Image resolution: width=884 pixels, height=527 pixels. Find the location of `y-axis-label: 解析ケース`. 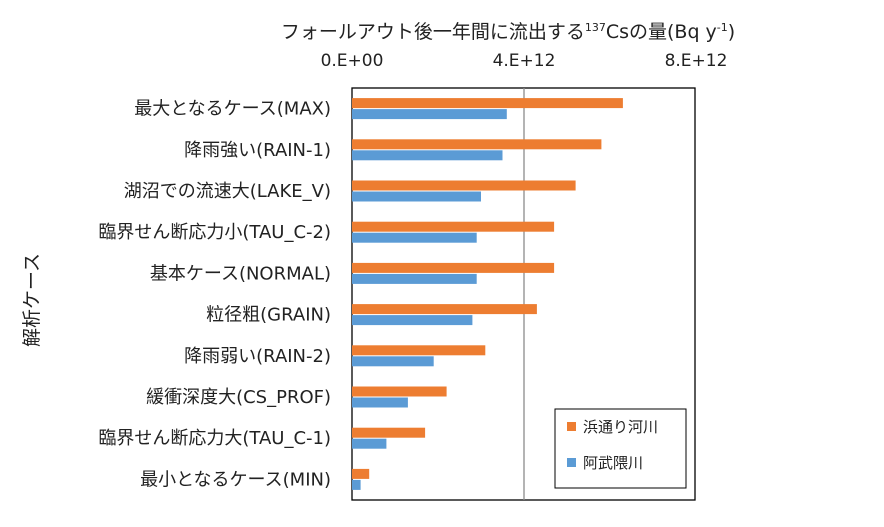

y-axis-label: 解析ケース is located at coordinates (32, 300).